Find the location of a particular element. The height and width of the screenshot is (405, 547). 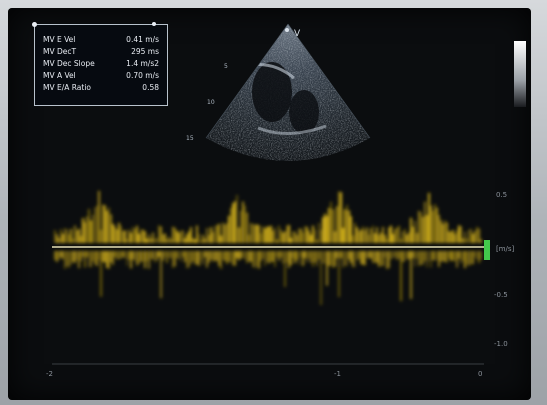

grayscale-bar is located at coordinates (520, 74).